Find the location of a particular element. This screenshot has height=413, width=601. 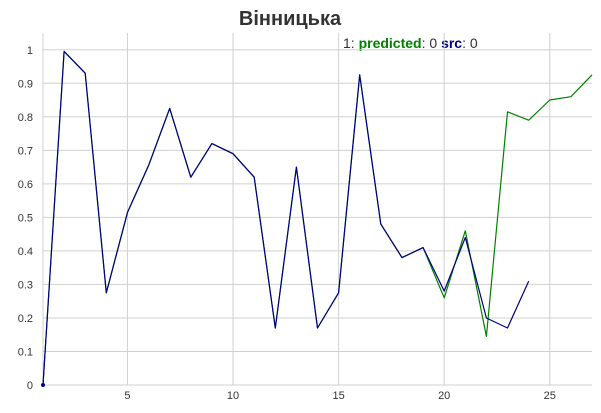

x-tick-label: 10 is located at coordinates (233, 396).